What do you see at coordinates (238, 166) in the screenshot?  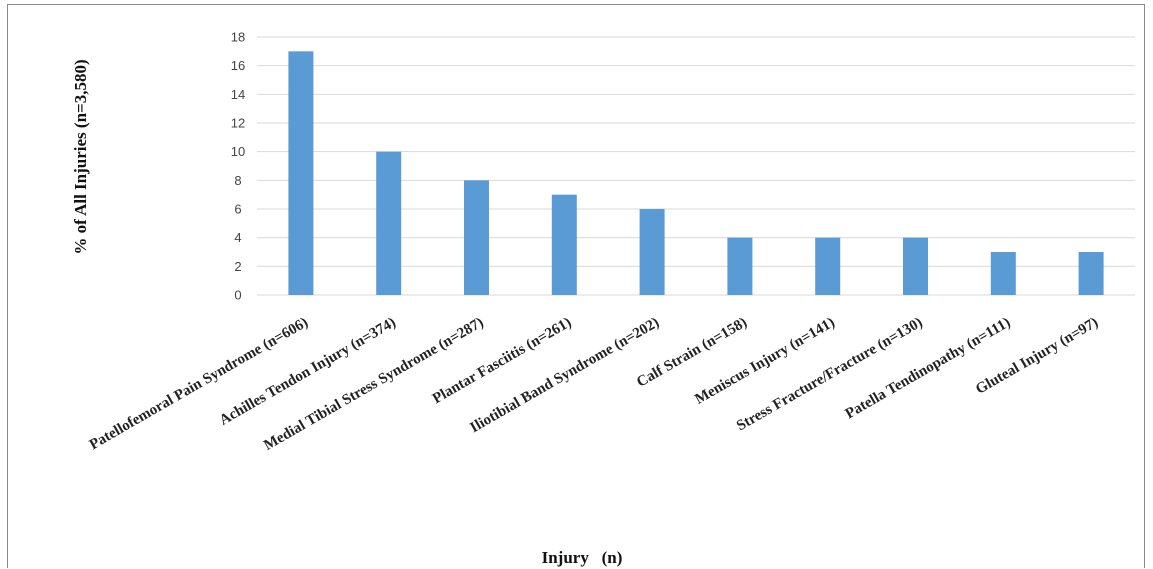 I see `y-axis-ticks: 0 2 4 6 8 10 12 14 16 18` at bounding box center [238, 166].